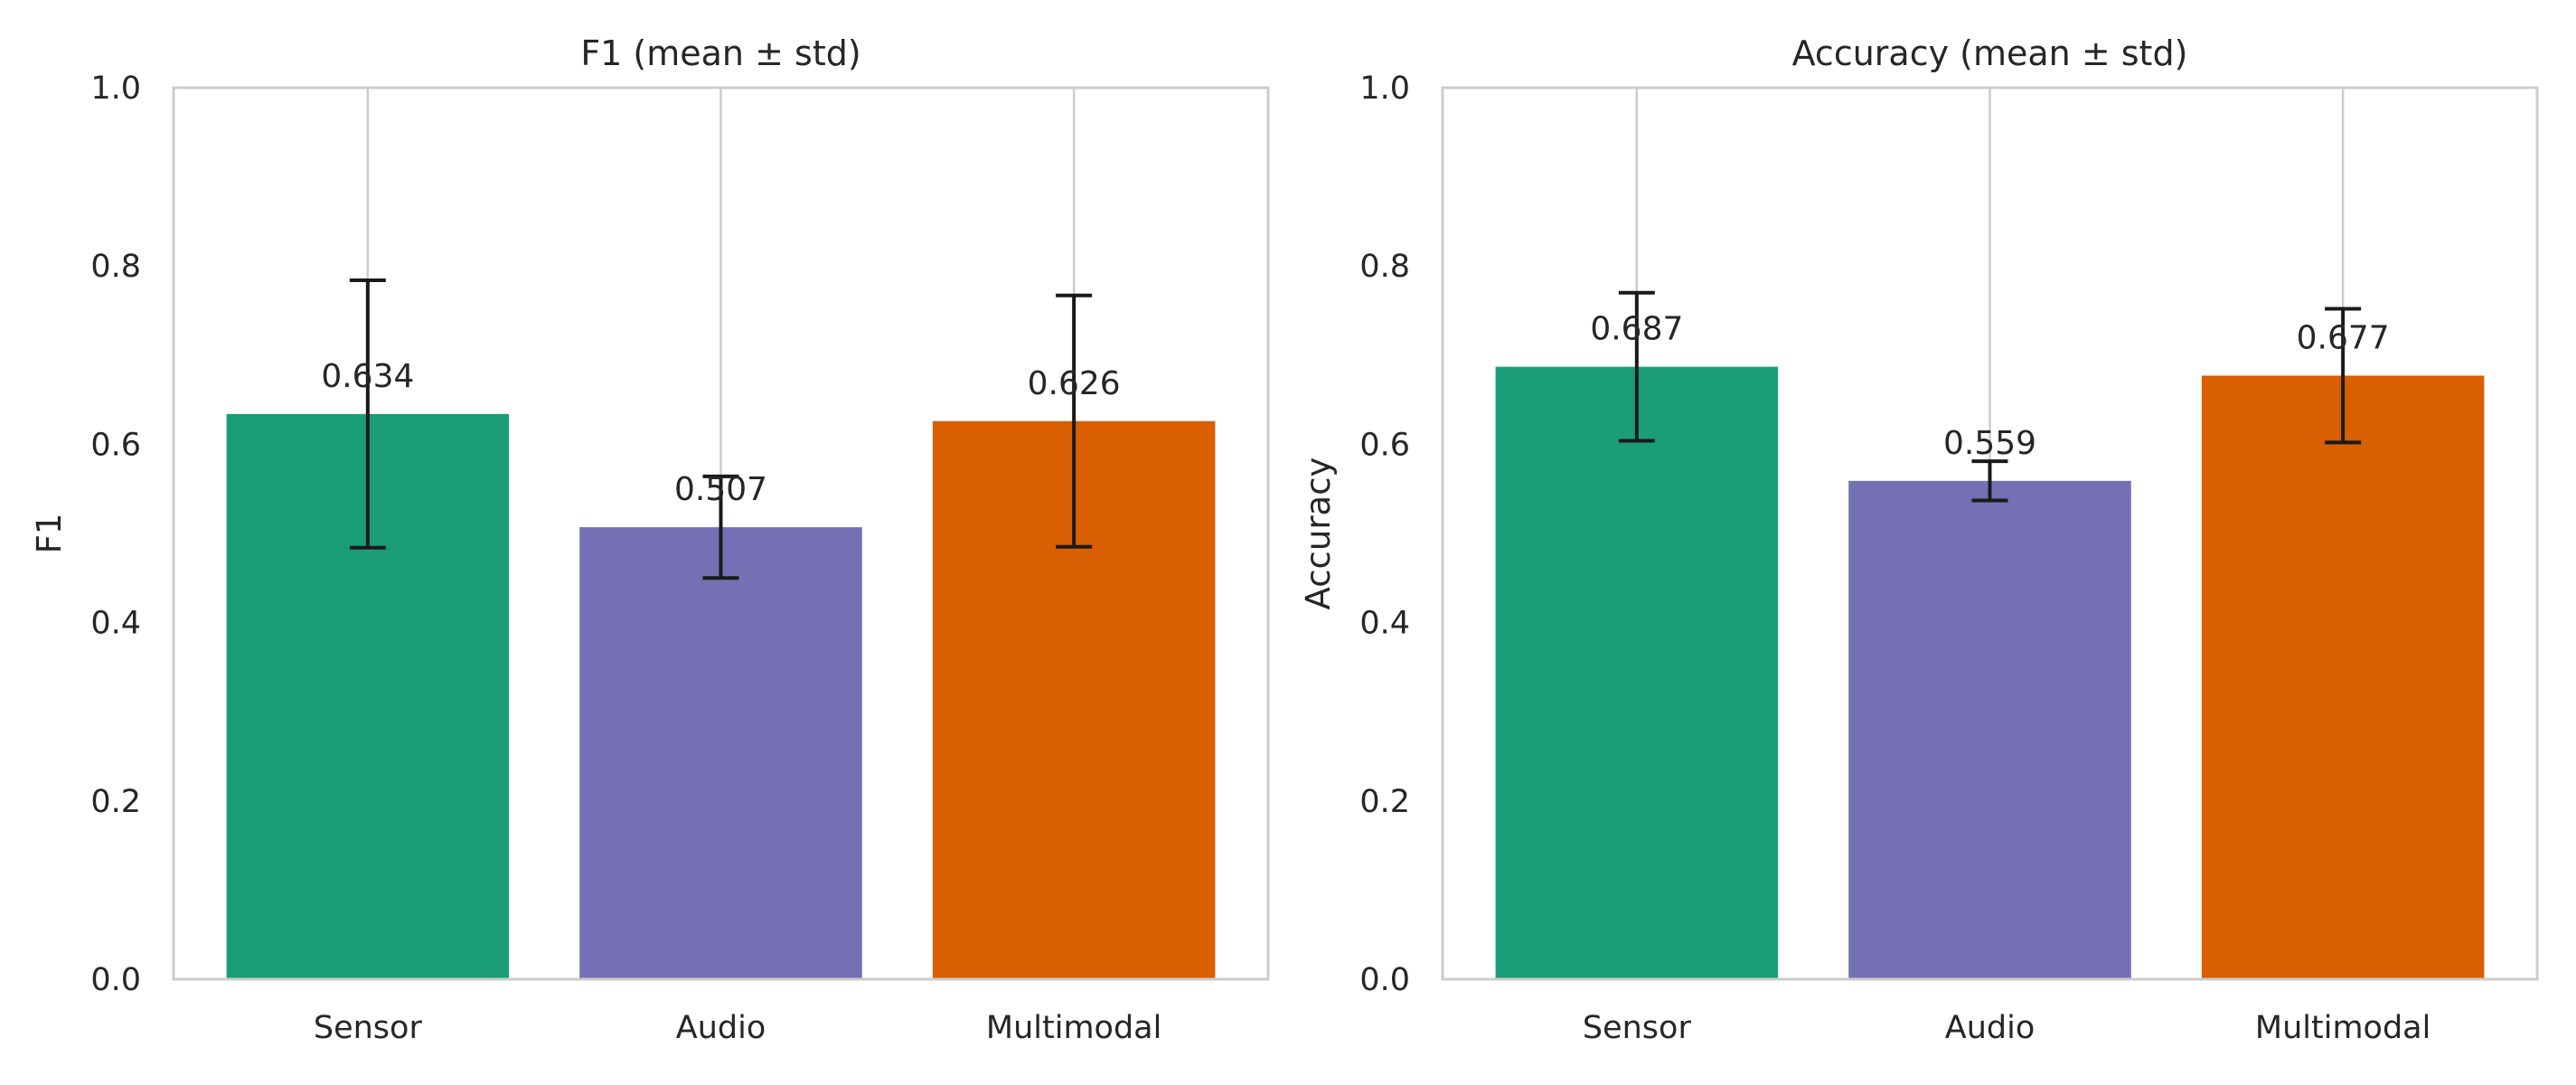 This screenshot has height=1085, width=2576. Describe the element at coordinates (116, 980) in the screenshot. I see `f1-y-tick-label: 0.0` at that location.